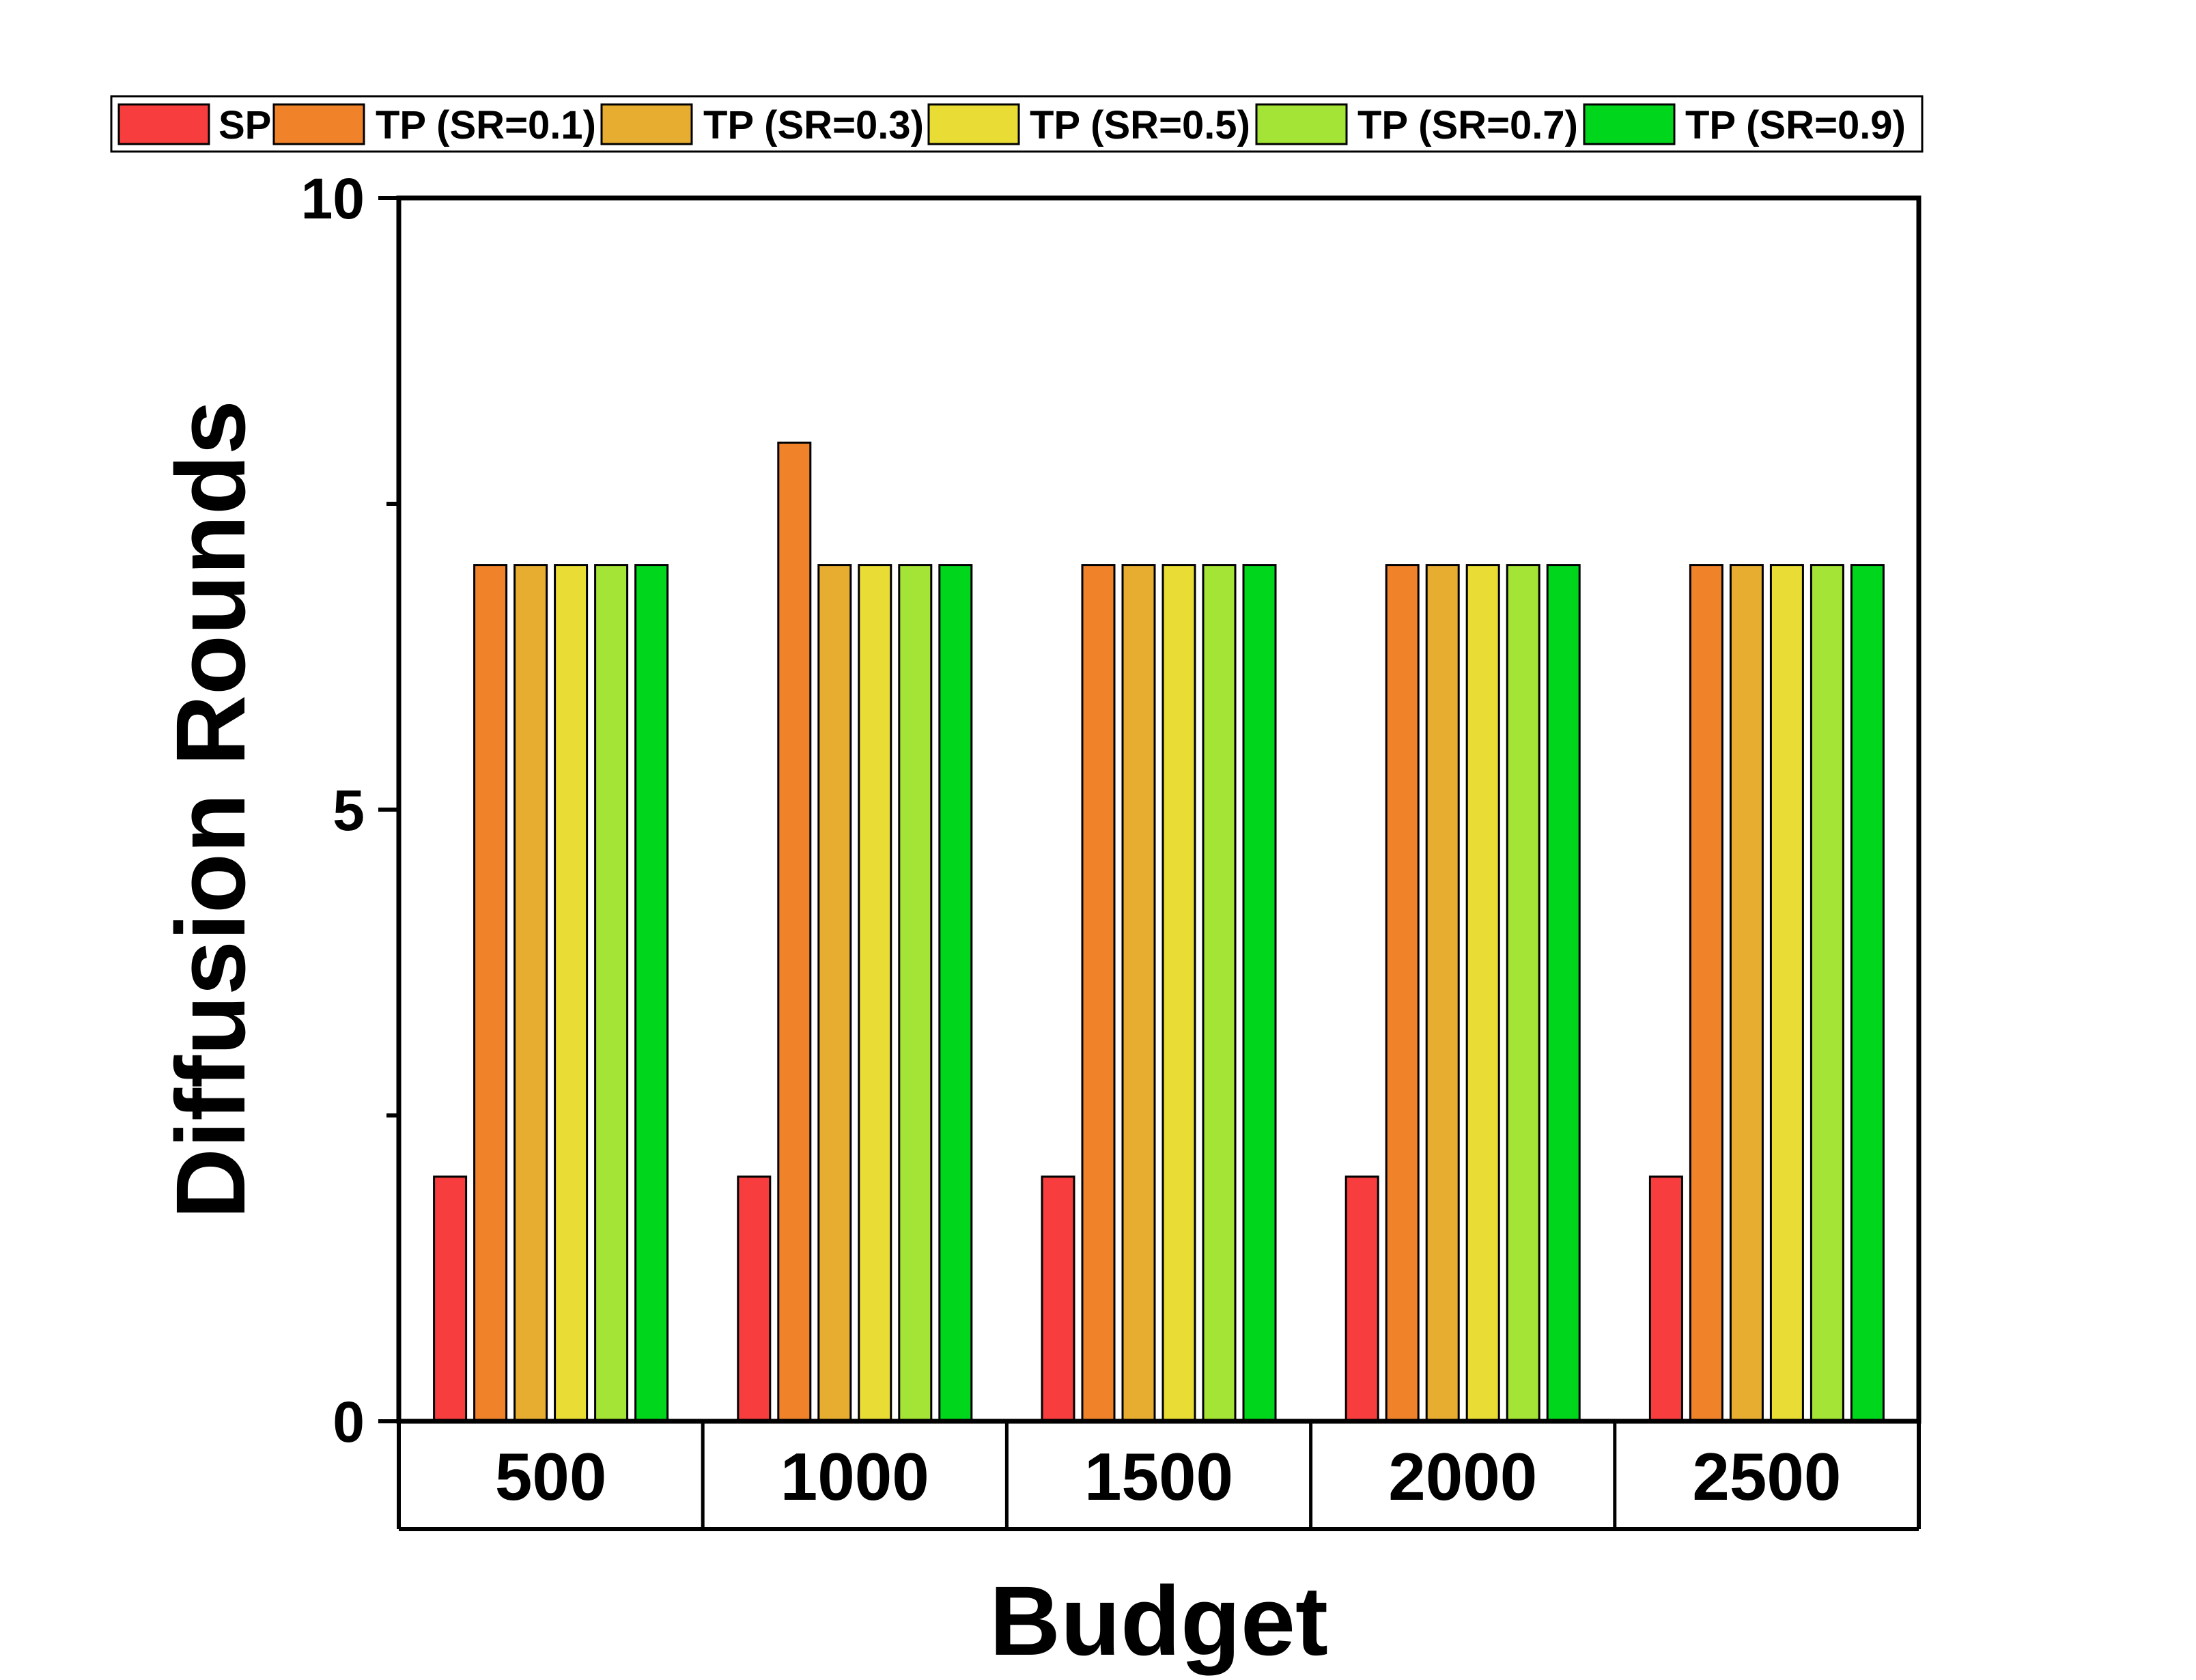  I want to click on bar-2000-sp, so click(1362, 1299).